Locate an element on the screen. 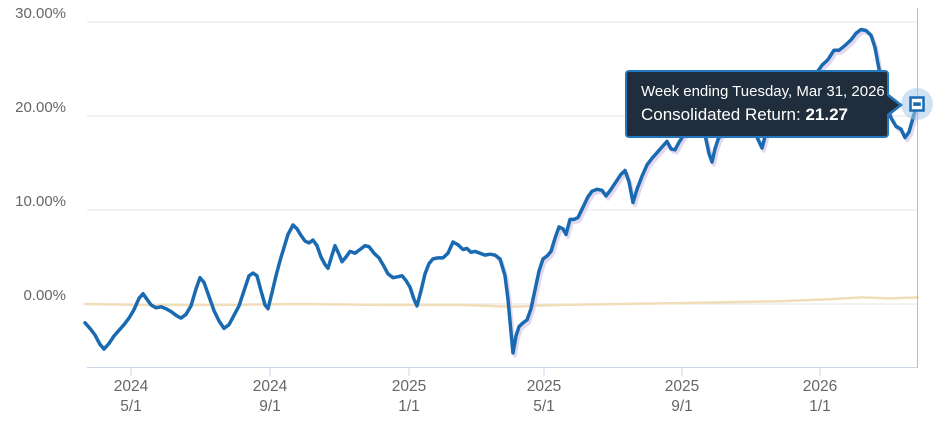 This screenshot has height=434, width=942. x-axis-label-2026-1-1: 2026 1/1 is located at coordinates (820, 397).